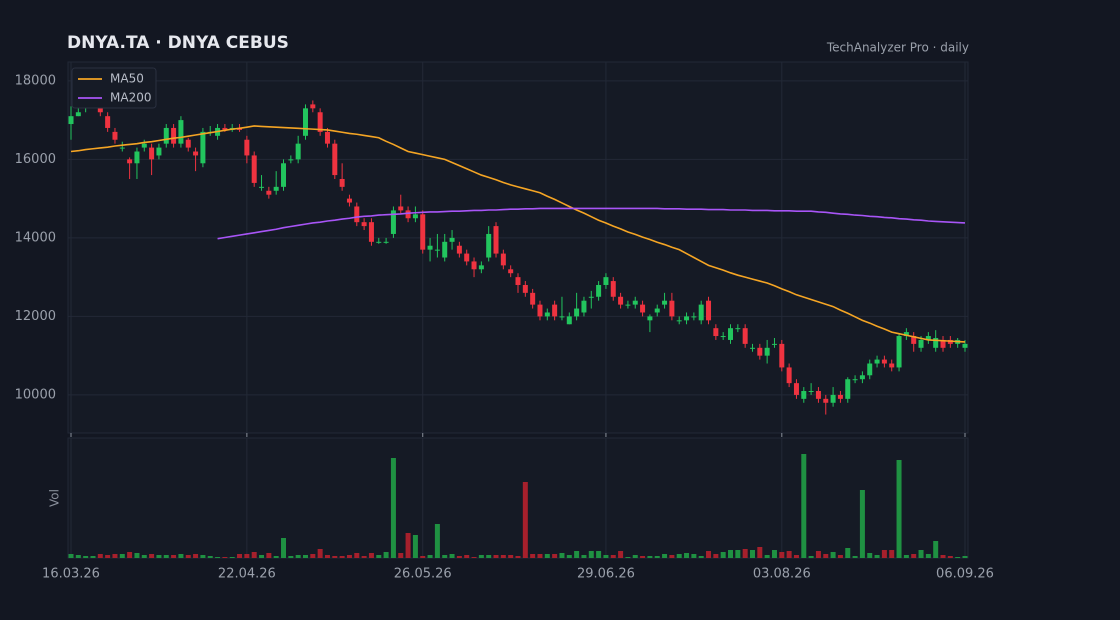  I want to click on y-tick-label: 10000, so click(35, 394).